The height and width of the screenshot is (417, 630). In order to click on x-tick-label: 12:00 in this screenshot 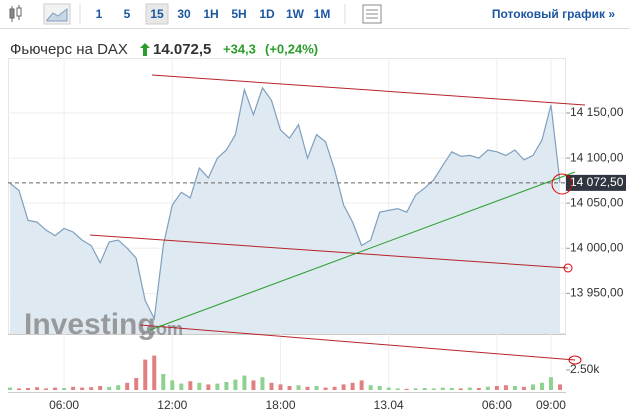, I will do `click(172, 405)`.